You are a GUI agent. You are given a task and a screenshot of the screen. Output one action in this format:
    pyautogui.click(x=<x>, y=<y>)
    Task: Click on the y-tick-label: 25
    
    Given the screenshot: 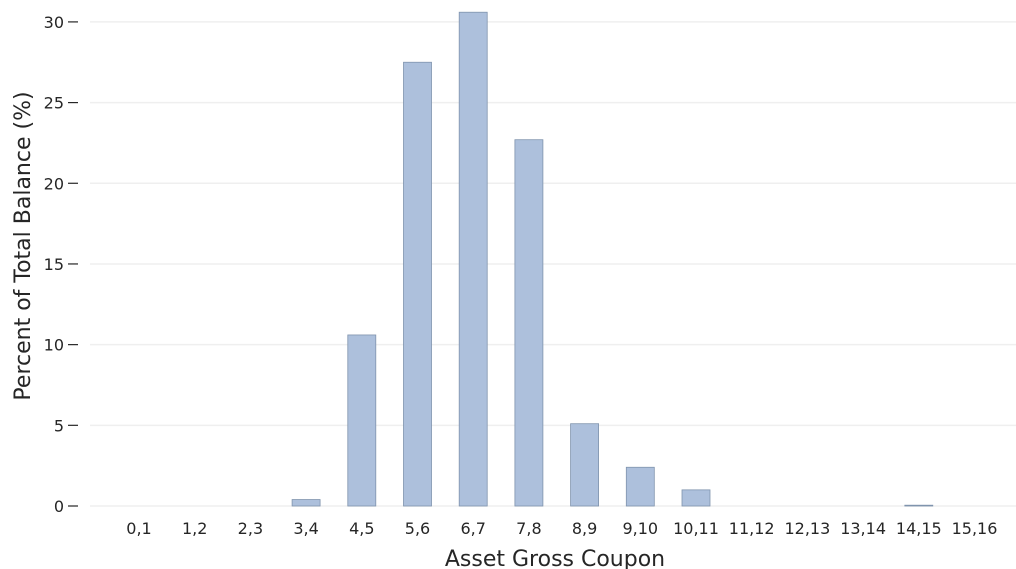 What is the action you would take?
    pyautogui.click(x=54, y=103)
    